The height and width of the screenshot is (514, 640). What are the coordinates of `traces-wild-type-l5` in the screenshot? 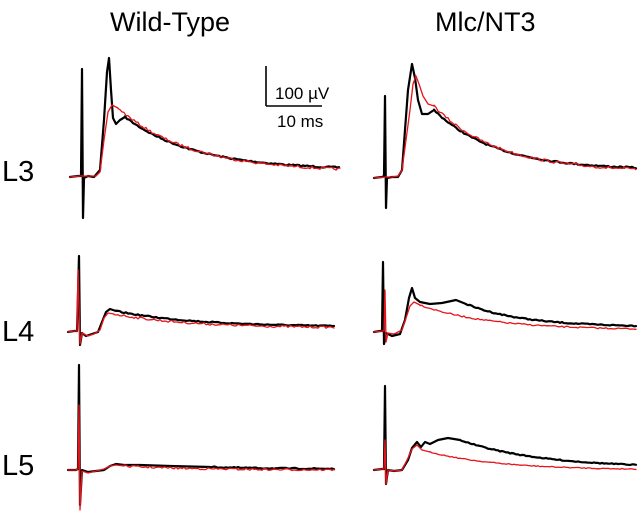 It's located at (201, 437).